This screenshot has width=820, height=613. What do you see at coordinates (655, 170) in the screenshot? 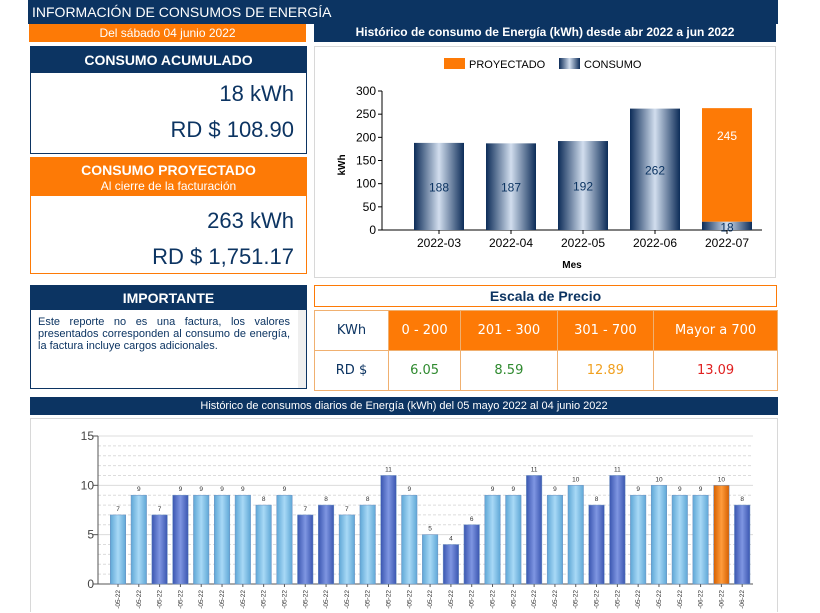
I see `monthly-bar-value-label: 262` at bounding box center [655, 170].